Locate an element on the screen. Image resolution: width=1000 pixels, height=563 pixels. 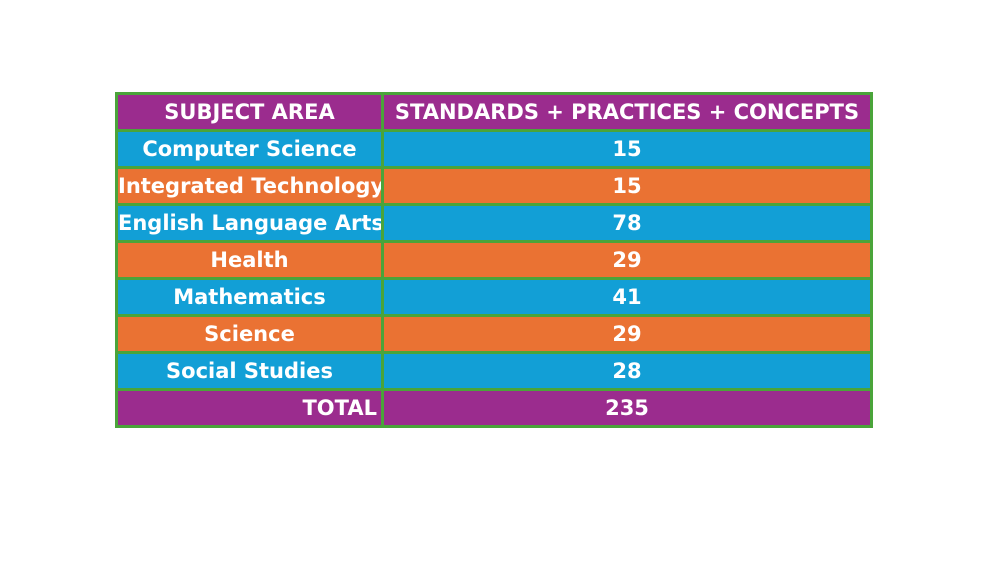
subject-cell: English Language Arts is located at coordinates (249, 223).